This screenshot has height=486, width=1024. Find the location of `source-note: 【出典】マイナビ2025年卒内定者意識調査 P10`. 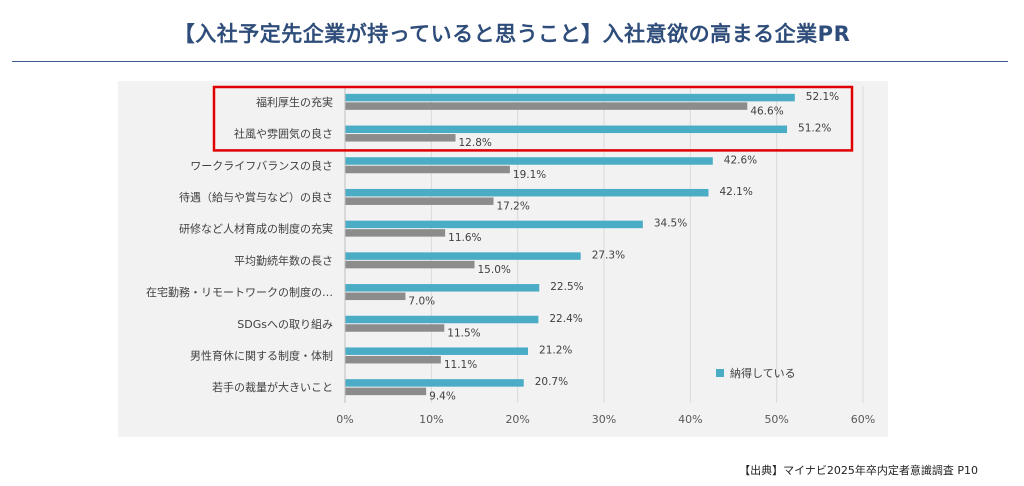

source-note: 【出典】マイナビ2025年卒内定者意識調査 P10 is located at coordinates (858, 470).